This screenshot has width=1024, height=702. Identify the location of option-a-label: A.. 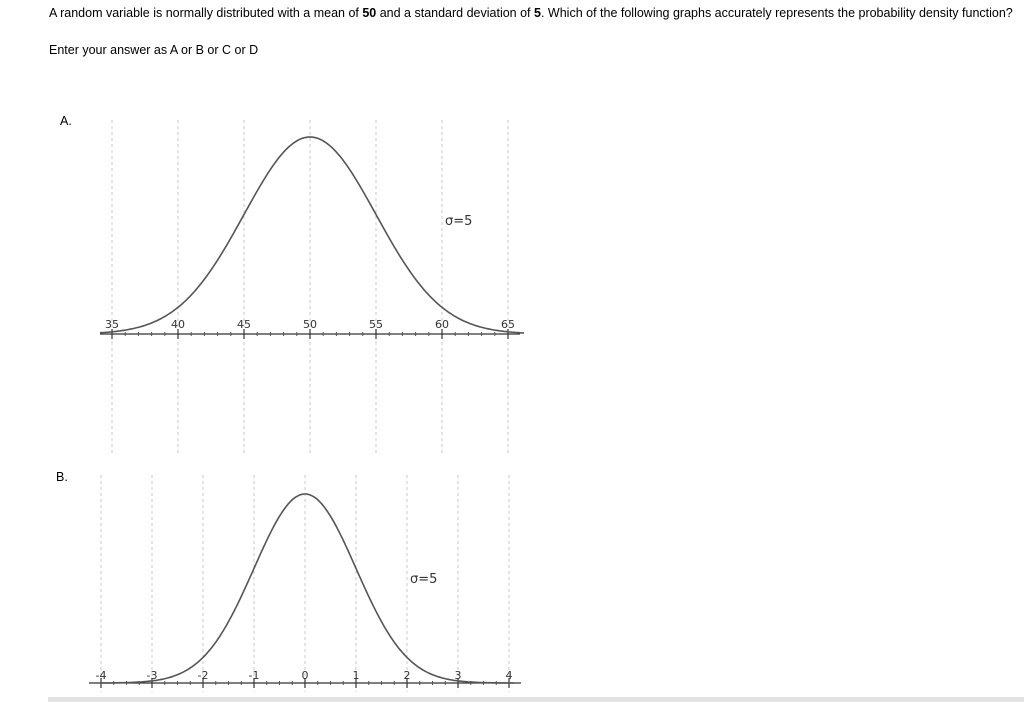
(66, 121).